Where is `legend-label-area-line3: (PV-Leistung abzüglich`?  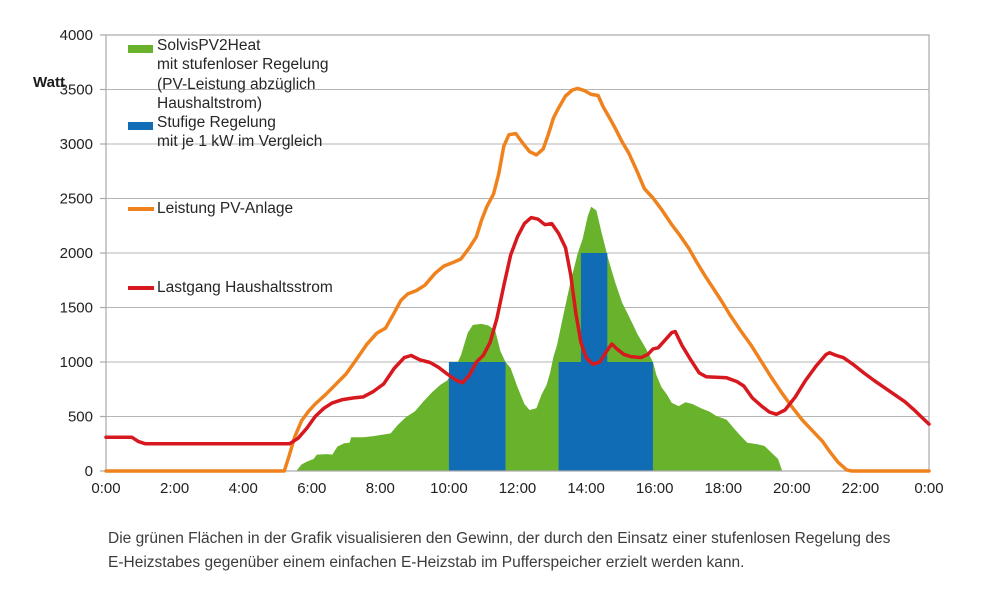 legend-label-area-line3: (PV-Leistung abzüglich is located at coordinates (236, 84).